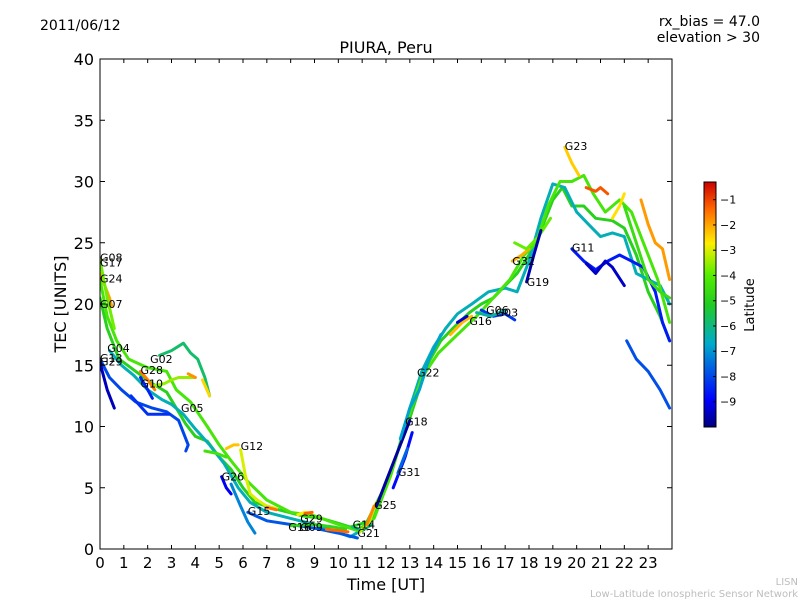 Image resolution: width=800 pixels, height=600 pixels. I want to click on x-tick-label: 14, so click(433, 563).